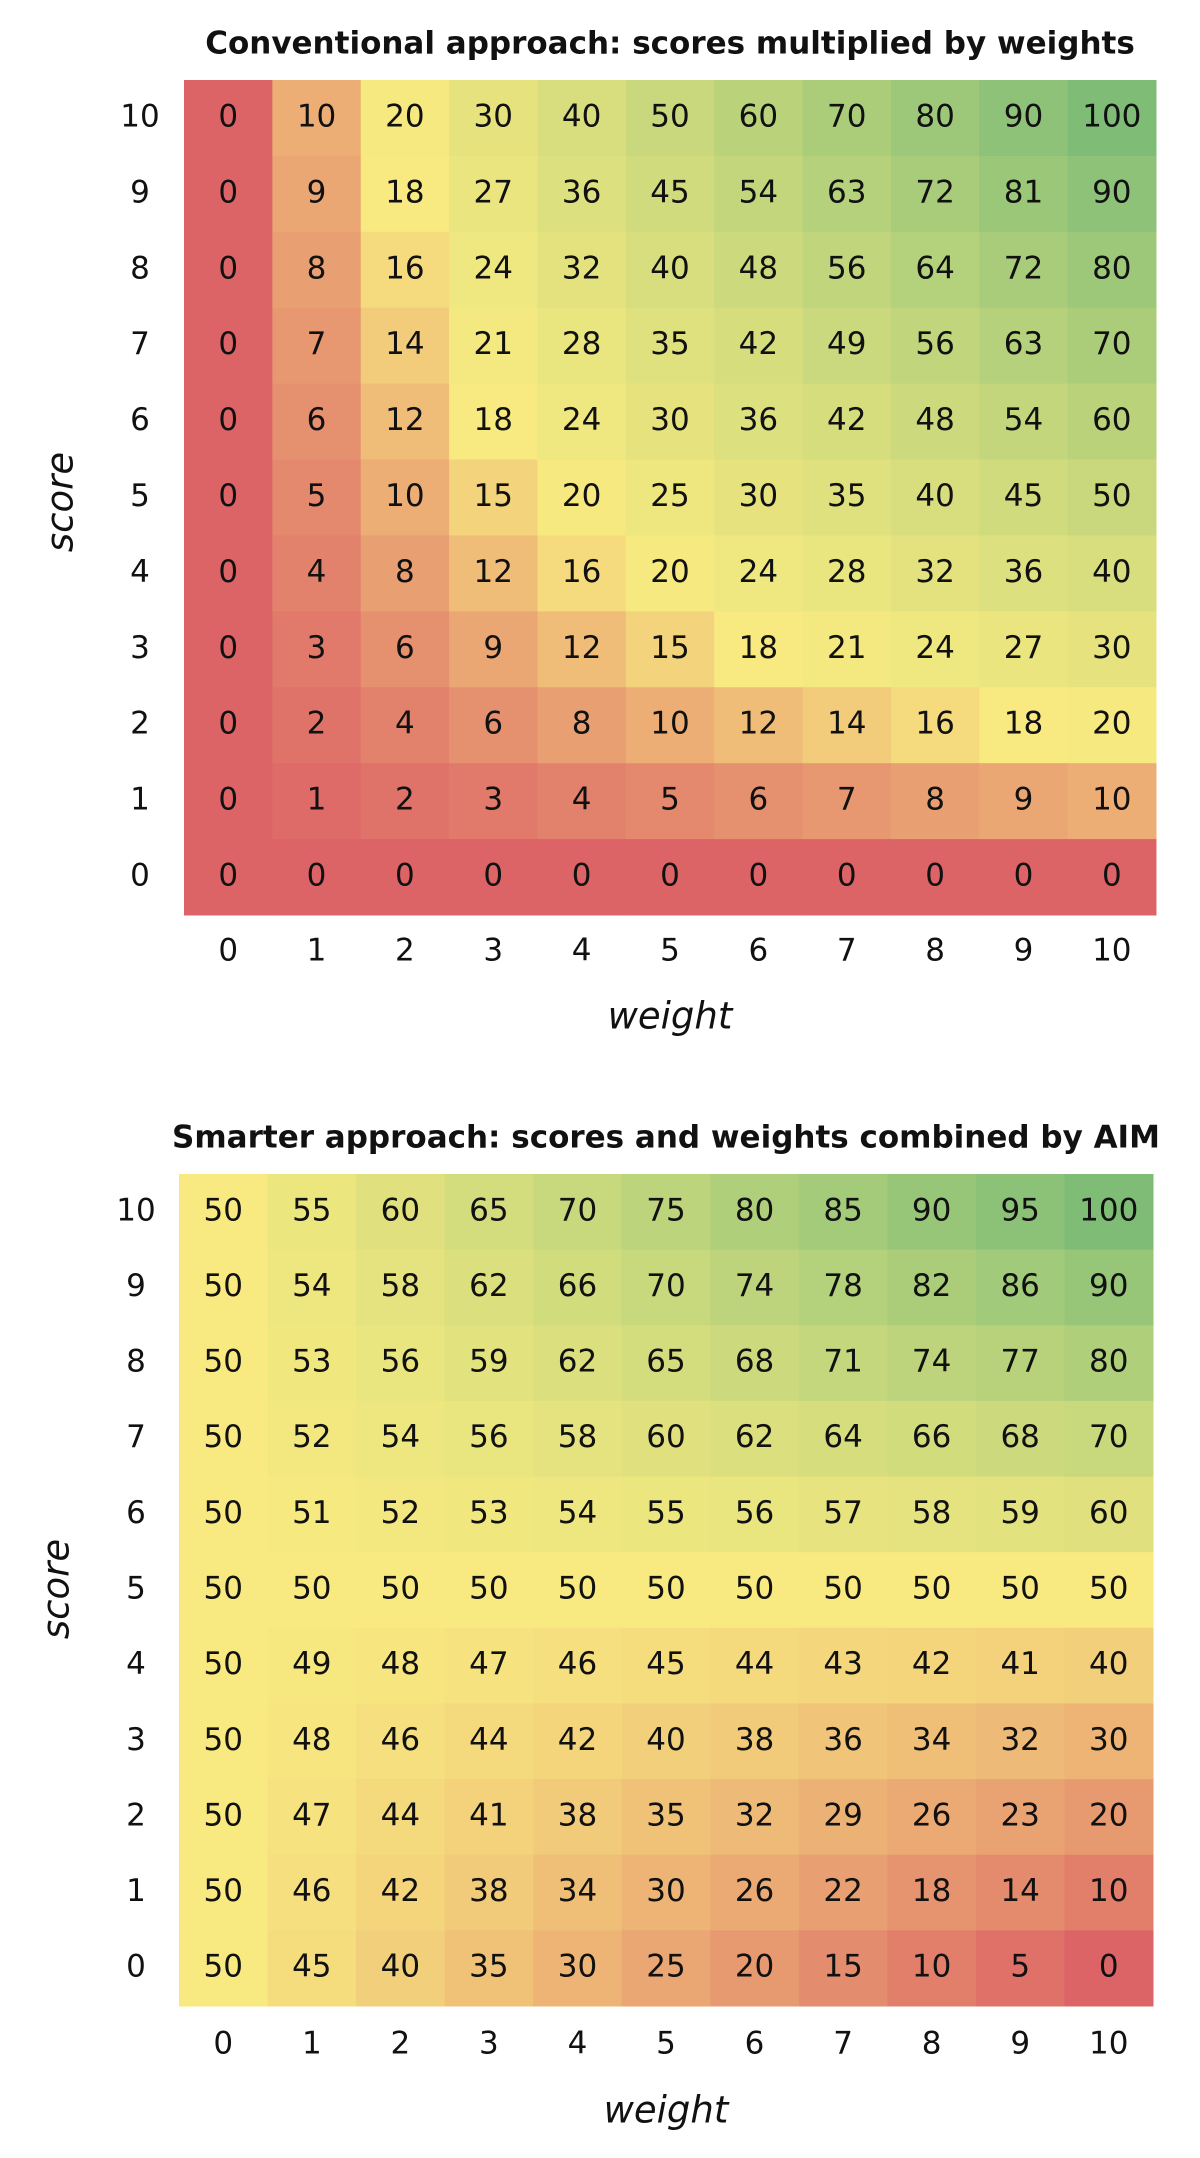 The image size is (1200, 2158). Describe the element at coordinates (136, 1664) in the screenshot. I see `y-tick-label: 4` at that location.